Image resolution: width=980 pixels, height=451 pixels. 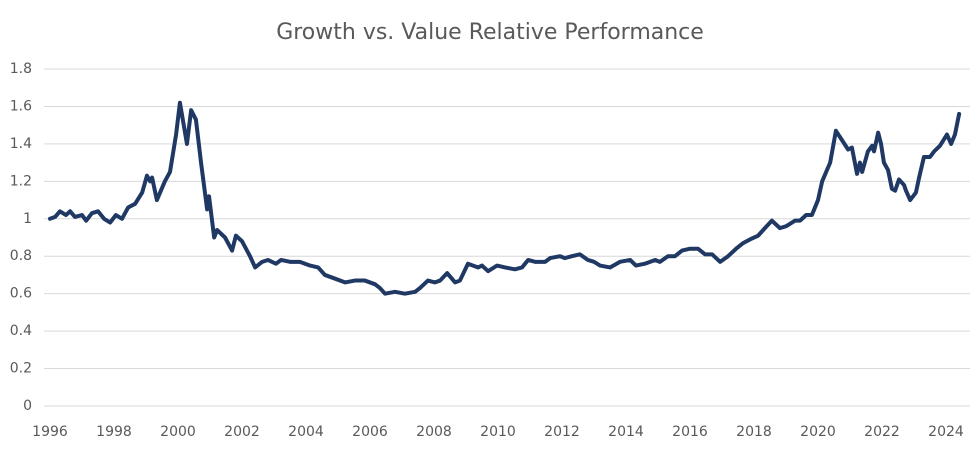 I want to click on x-tick-label: 2016, so click(x=690, y=432).